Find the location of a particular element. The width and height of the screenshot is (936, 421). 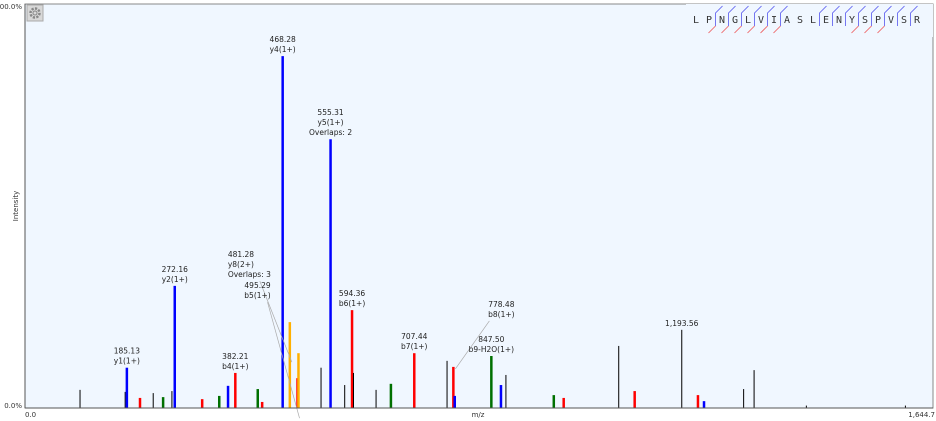

peak-label: y8(2+) is located at coordinates (241, 264).